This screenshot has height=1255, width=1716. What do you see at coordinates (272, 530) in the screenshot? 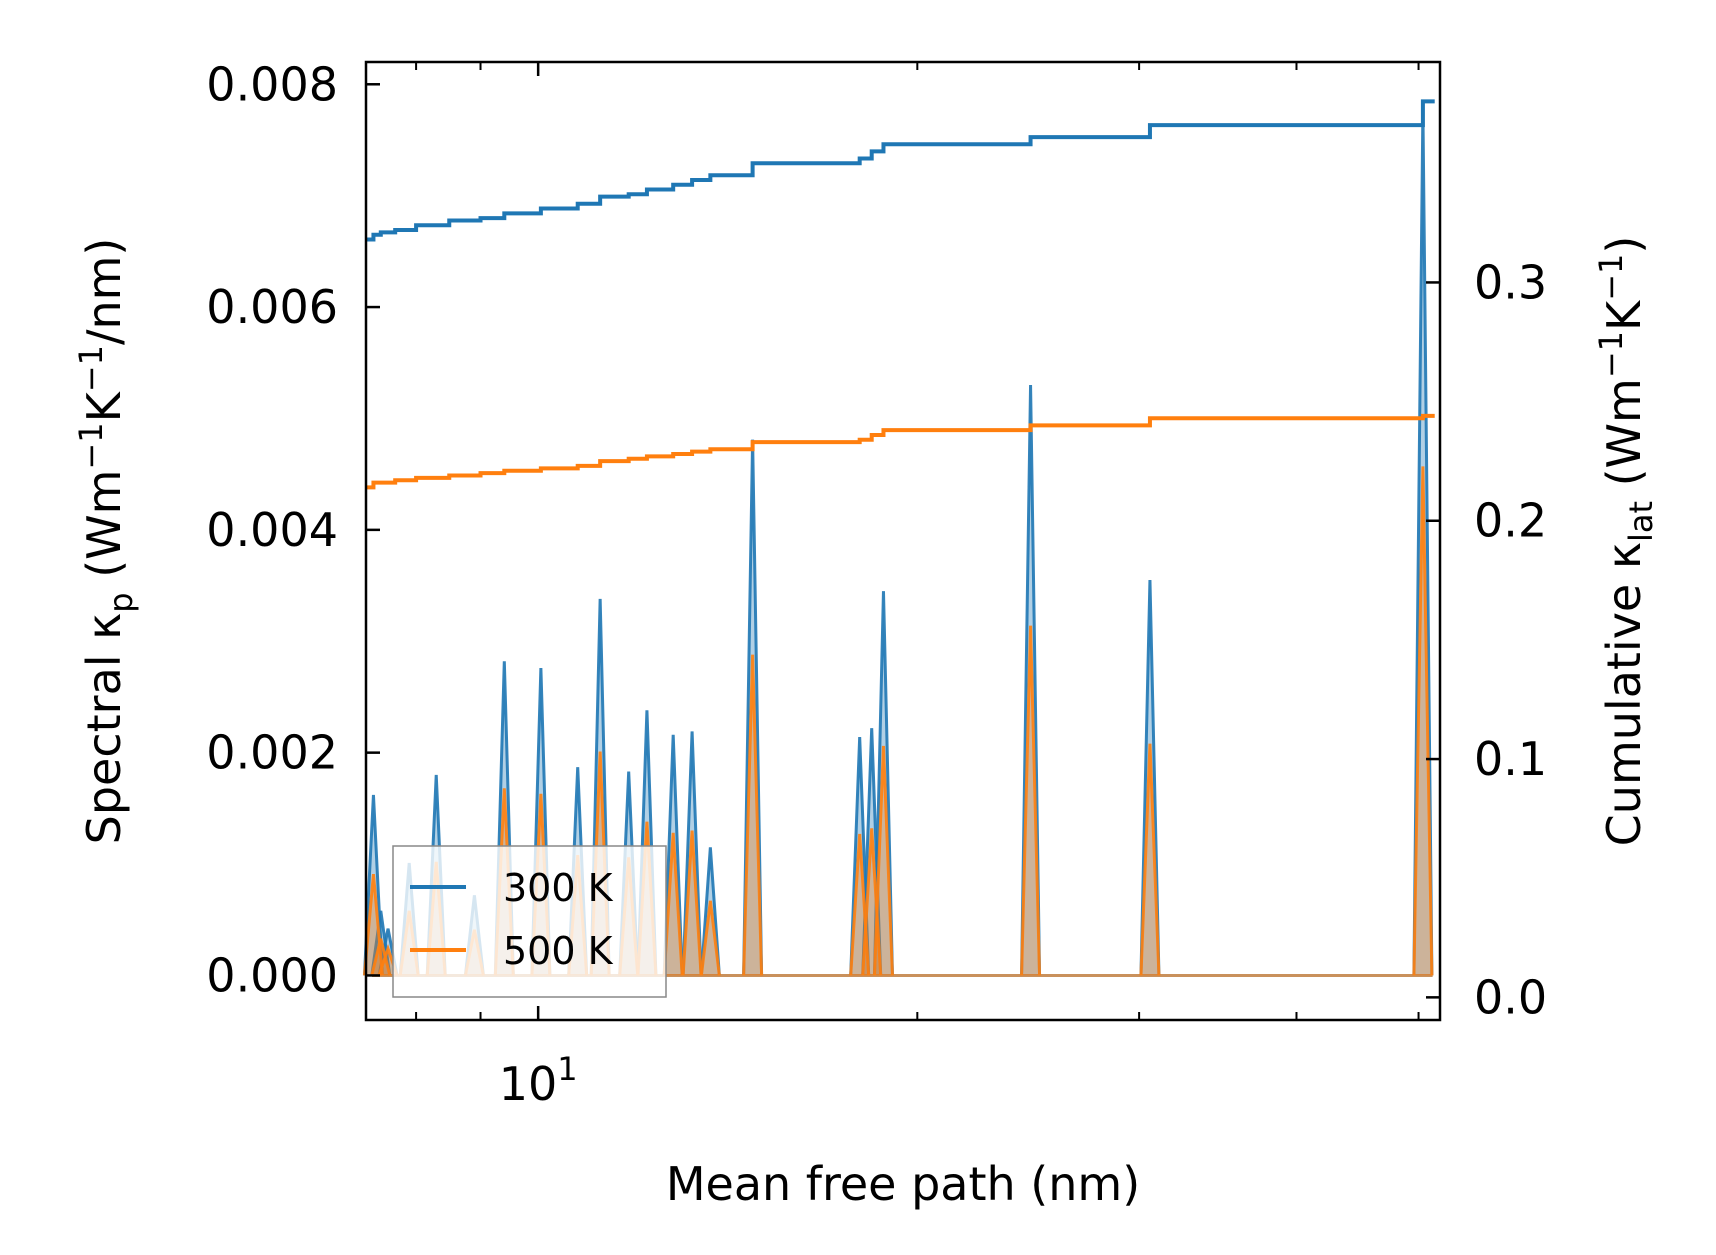
I see `left-y-tick-label: 0.004` at bounding box center [272, 530].